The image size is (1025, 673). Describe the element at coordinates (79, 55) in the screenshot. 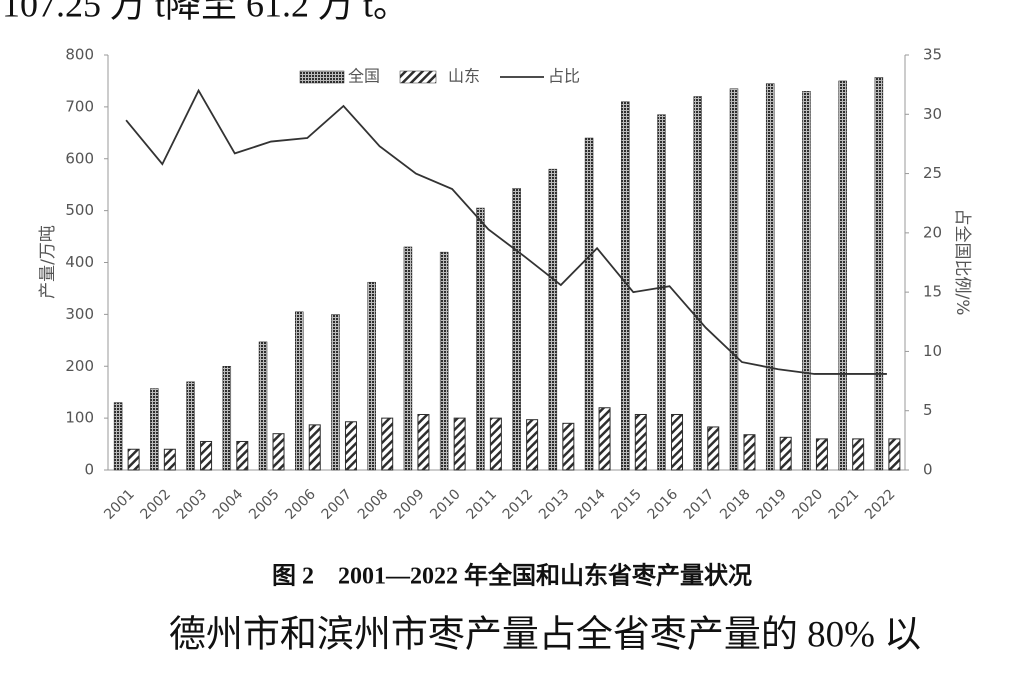

I see `y-tick-label: 800` at that location.